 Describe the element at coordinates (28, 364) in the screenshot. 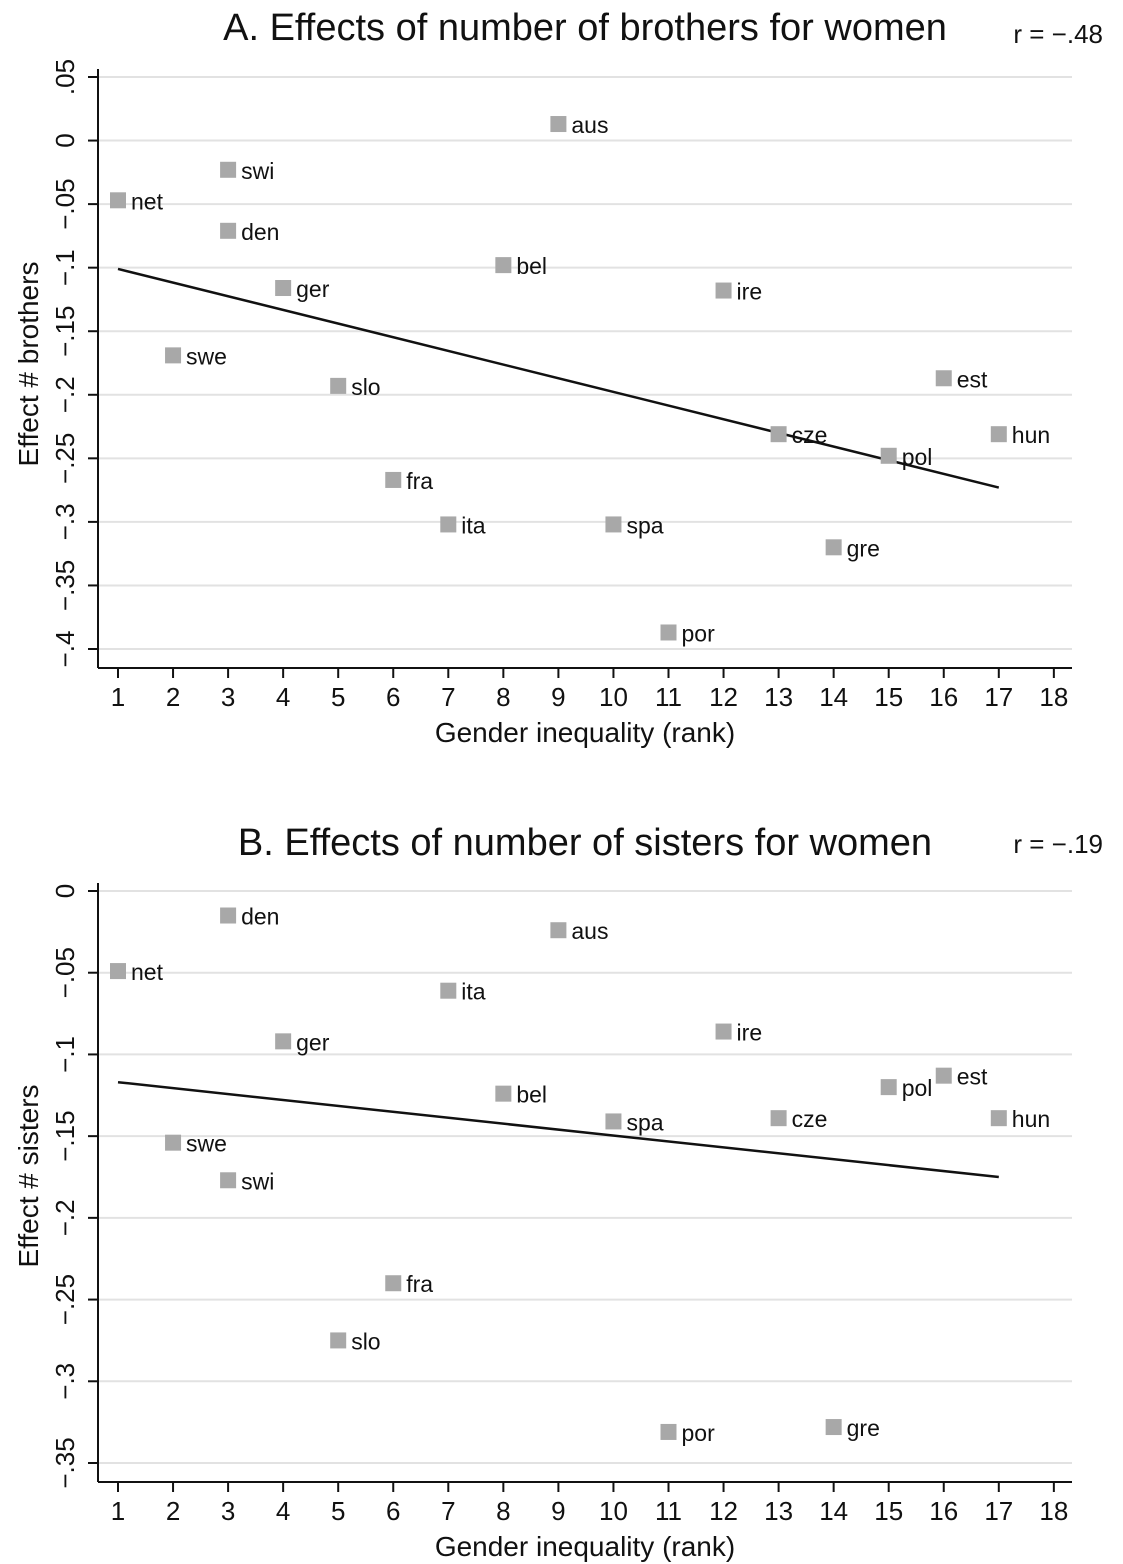

I see `y-axis-title: Effect # brothers` at that location.